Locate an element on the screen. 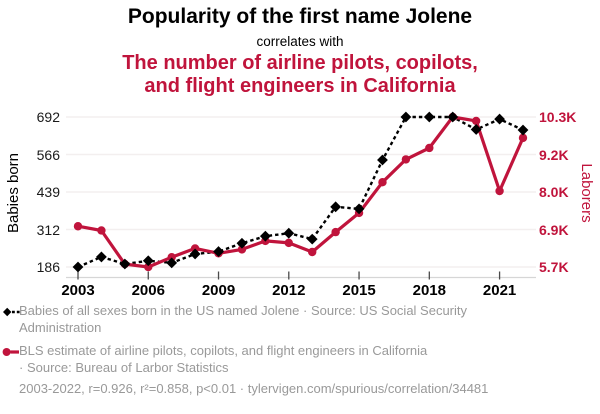 Image resolution: width=600 pixels, height=414 pixels. x-axis-tick: 2018 is located at coordinates (429, 290).